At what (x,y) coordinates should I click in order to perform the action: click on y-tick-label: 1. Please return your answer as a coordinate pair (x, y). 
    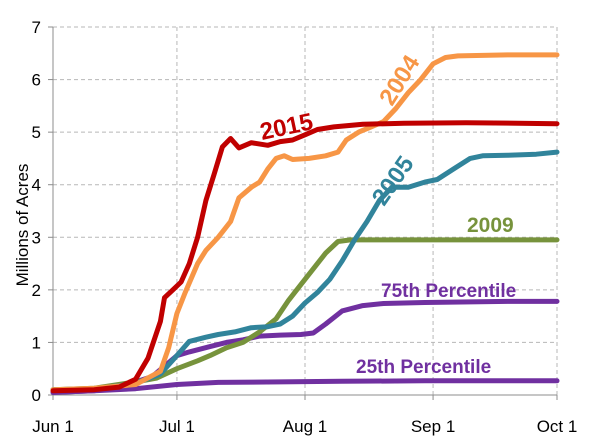
    Looking at the image, I should click on (36, 342).